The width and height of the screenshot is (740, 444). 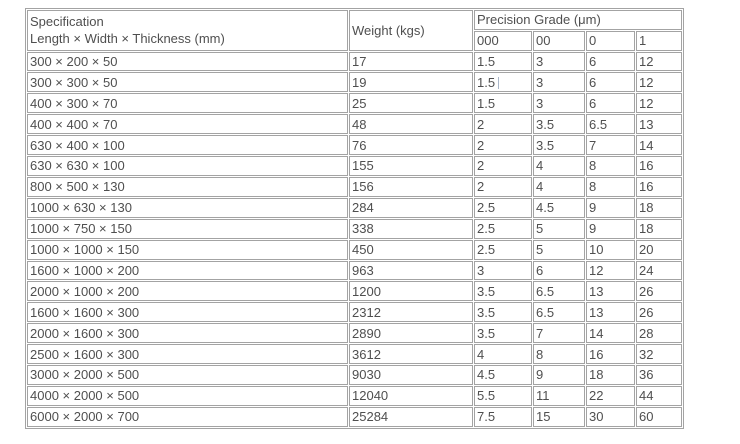 What do you see at coordinates (411, 270) in the screenshot?
I see `weight-cell: 963` at bounding box center [411, 270].